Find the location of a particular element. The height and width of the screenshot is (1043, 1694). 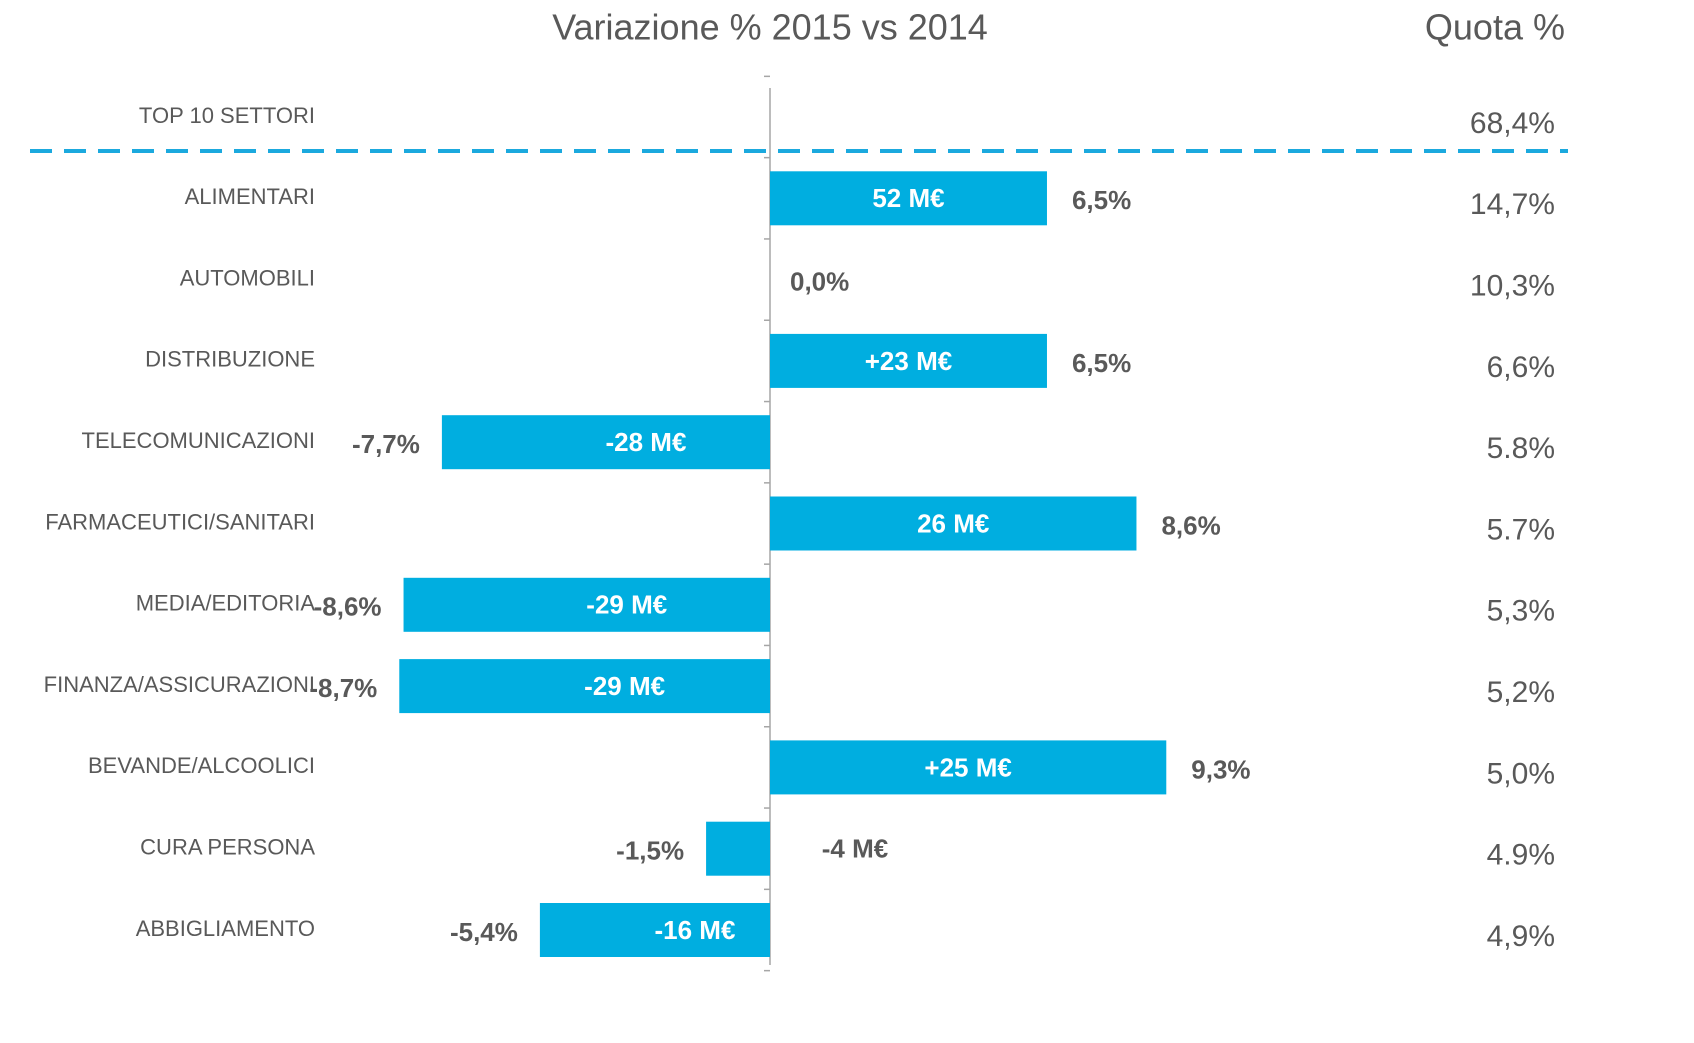

category-label: ALIMENTARI is located at coordinates (250, 196).